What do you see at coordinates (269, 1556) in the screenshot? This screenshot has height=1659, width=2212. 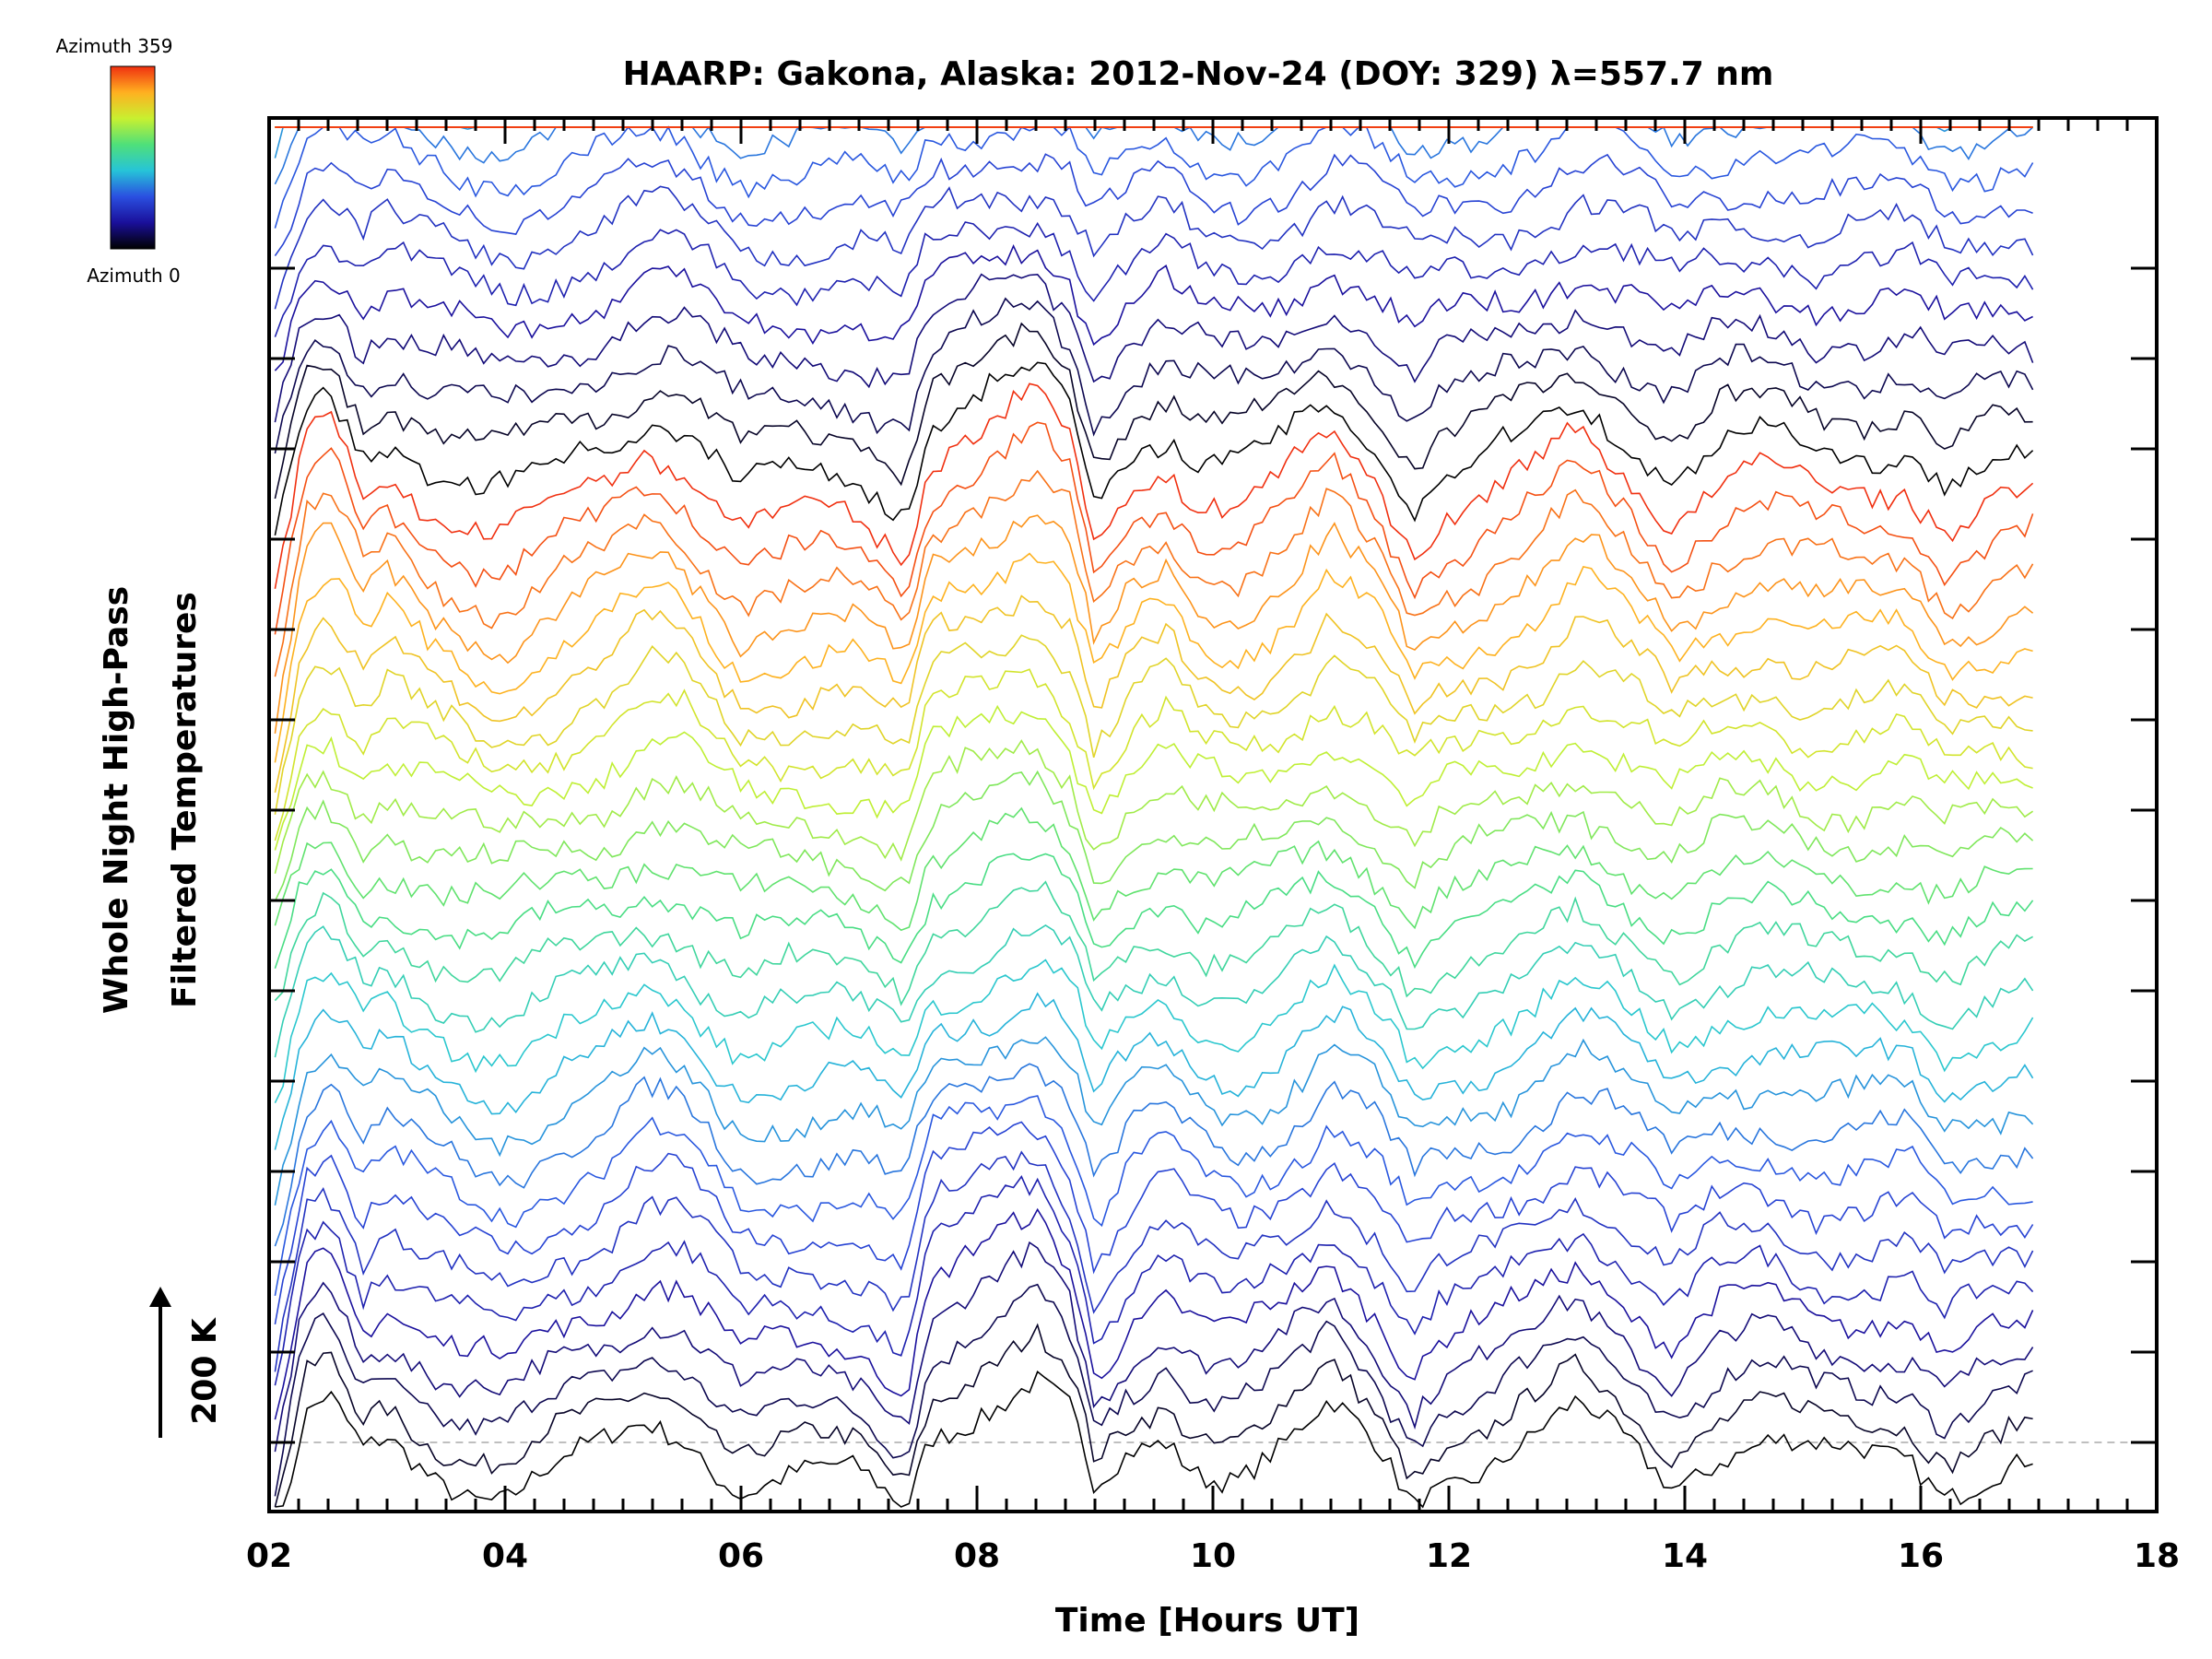 I see `x-tick-label: 02` at bounding box center [269, 1556].